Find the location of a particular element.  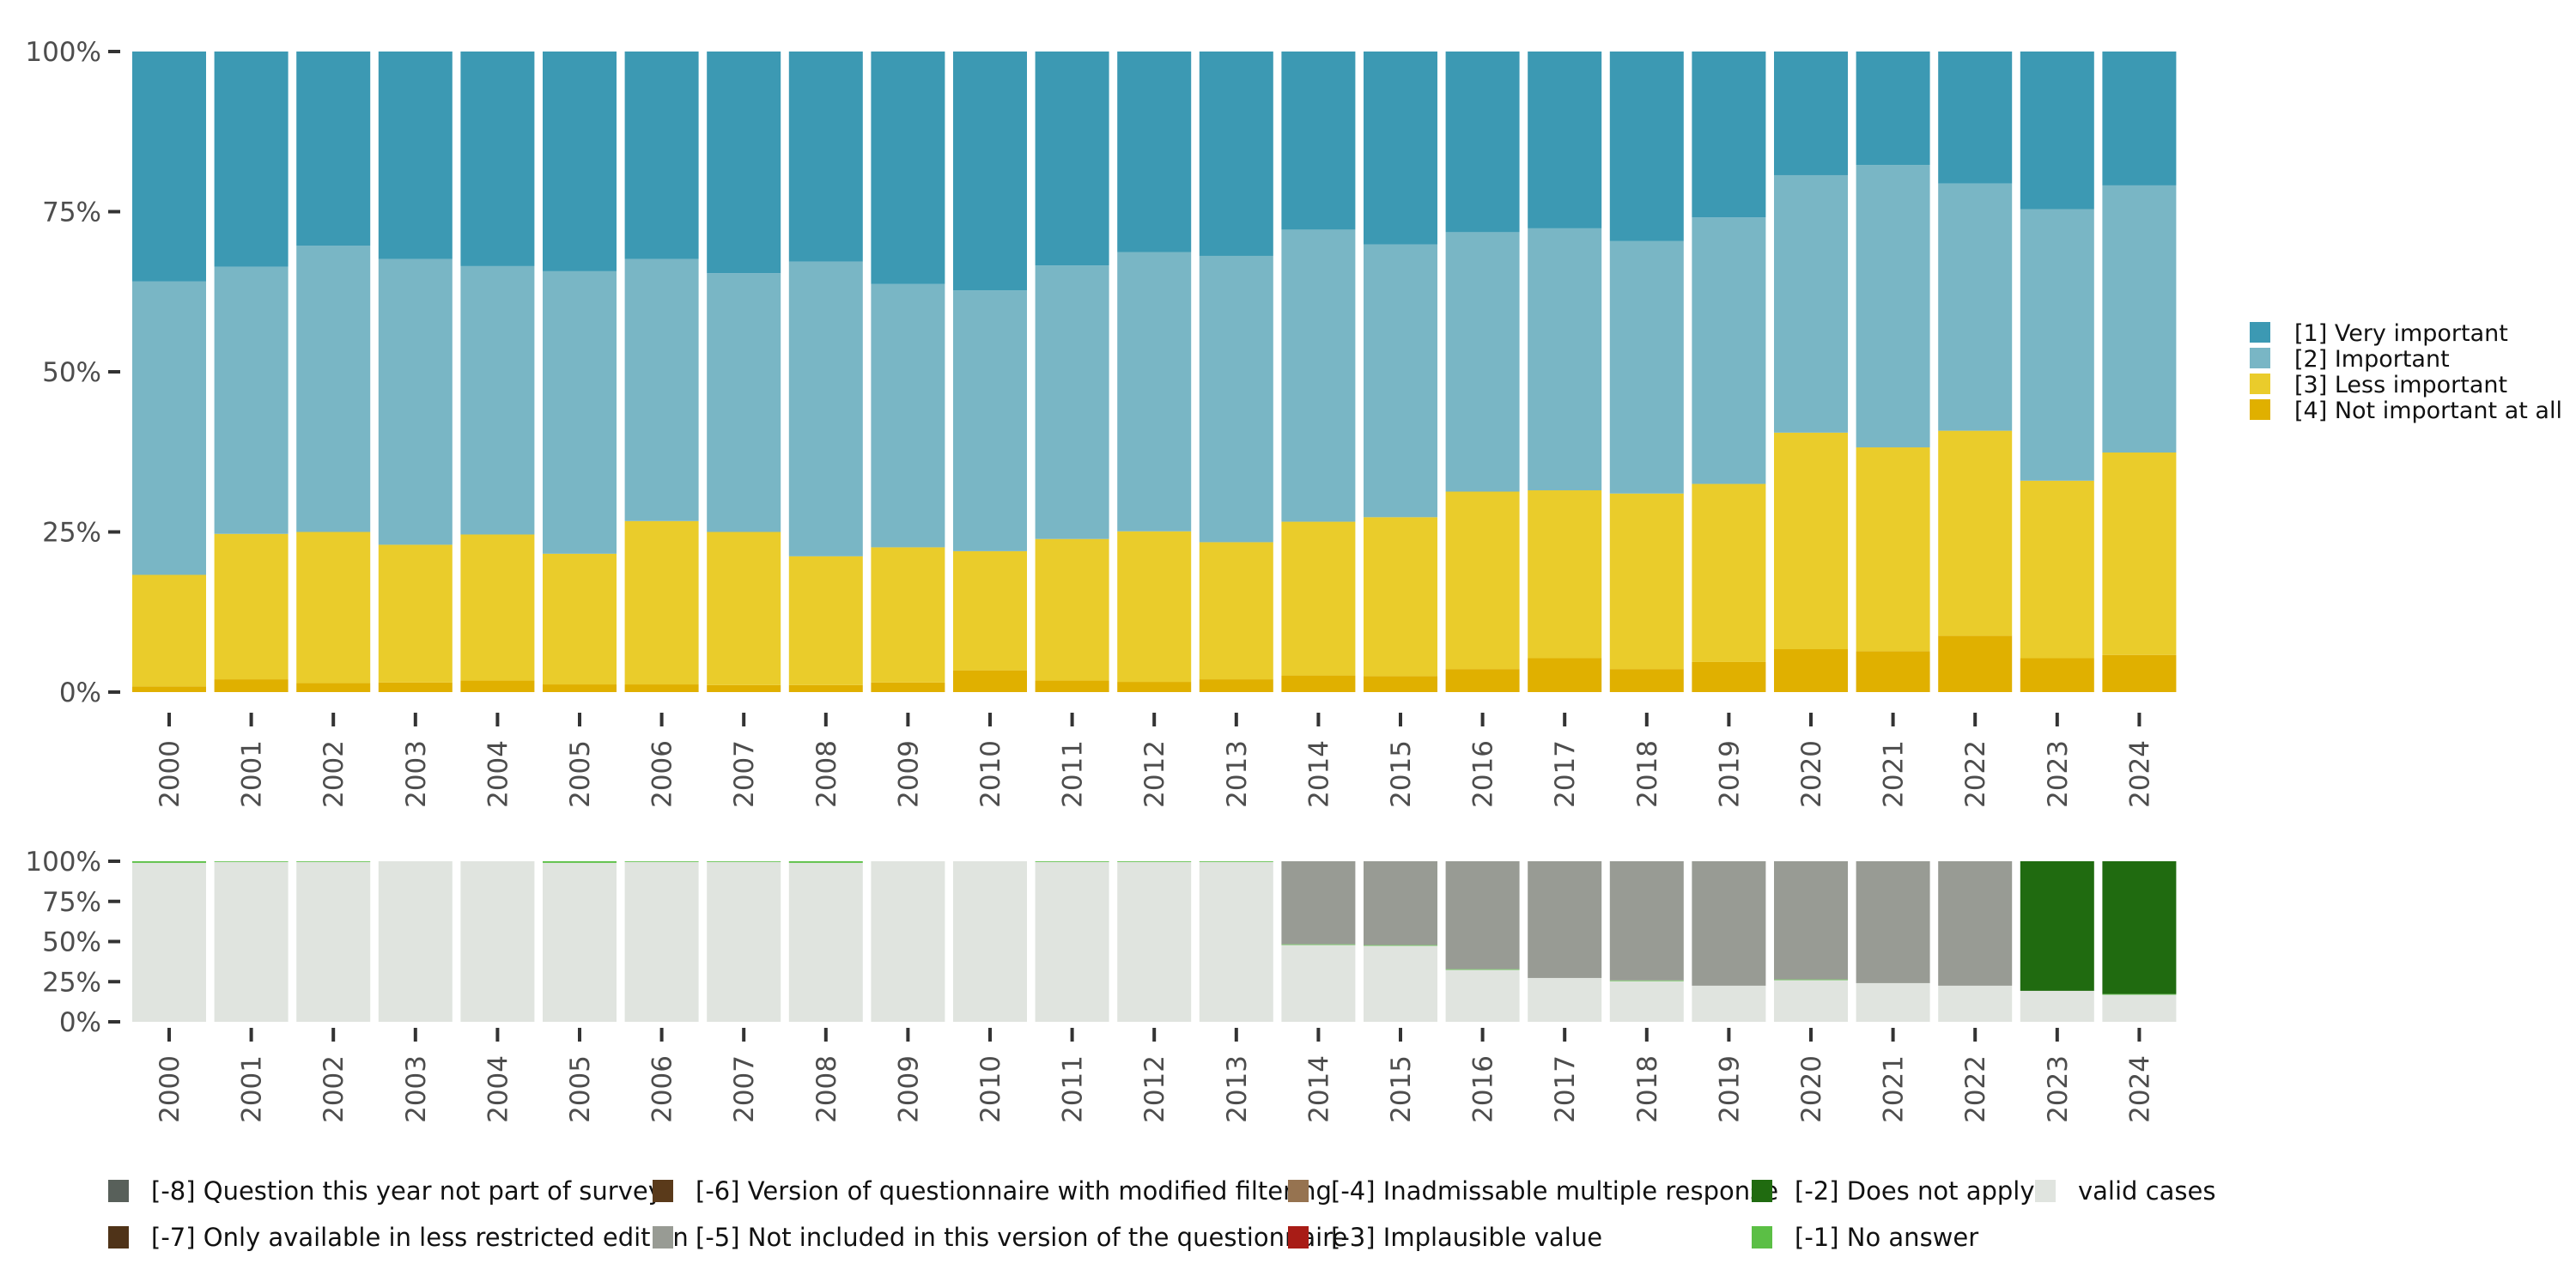

x-tick-label: 2014 is located at coordinates (1319, 774).